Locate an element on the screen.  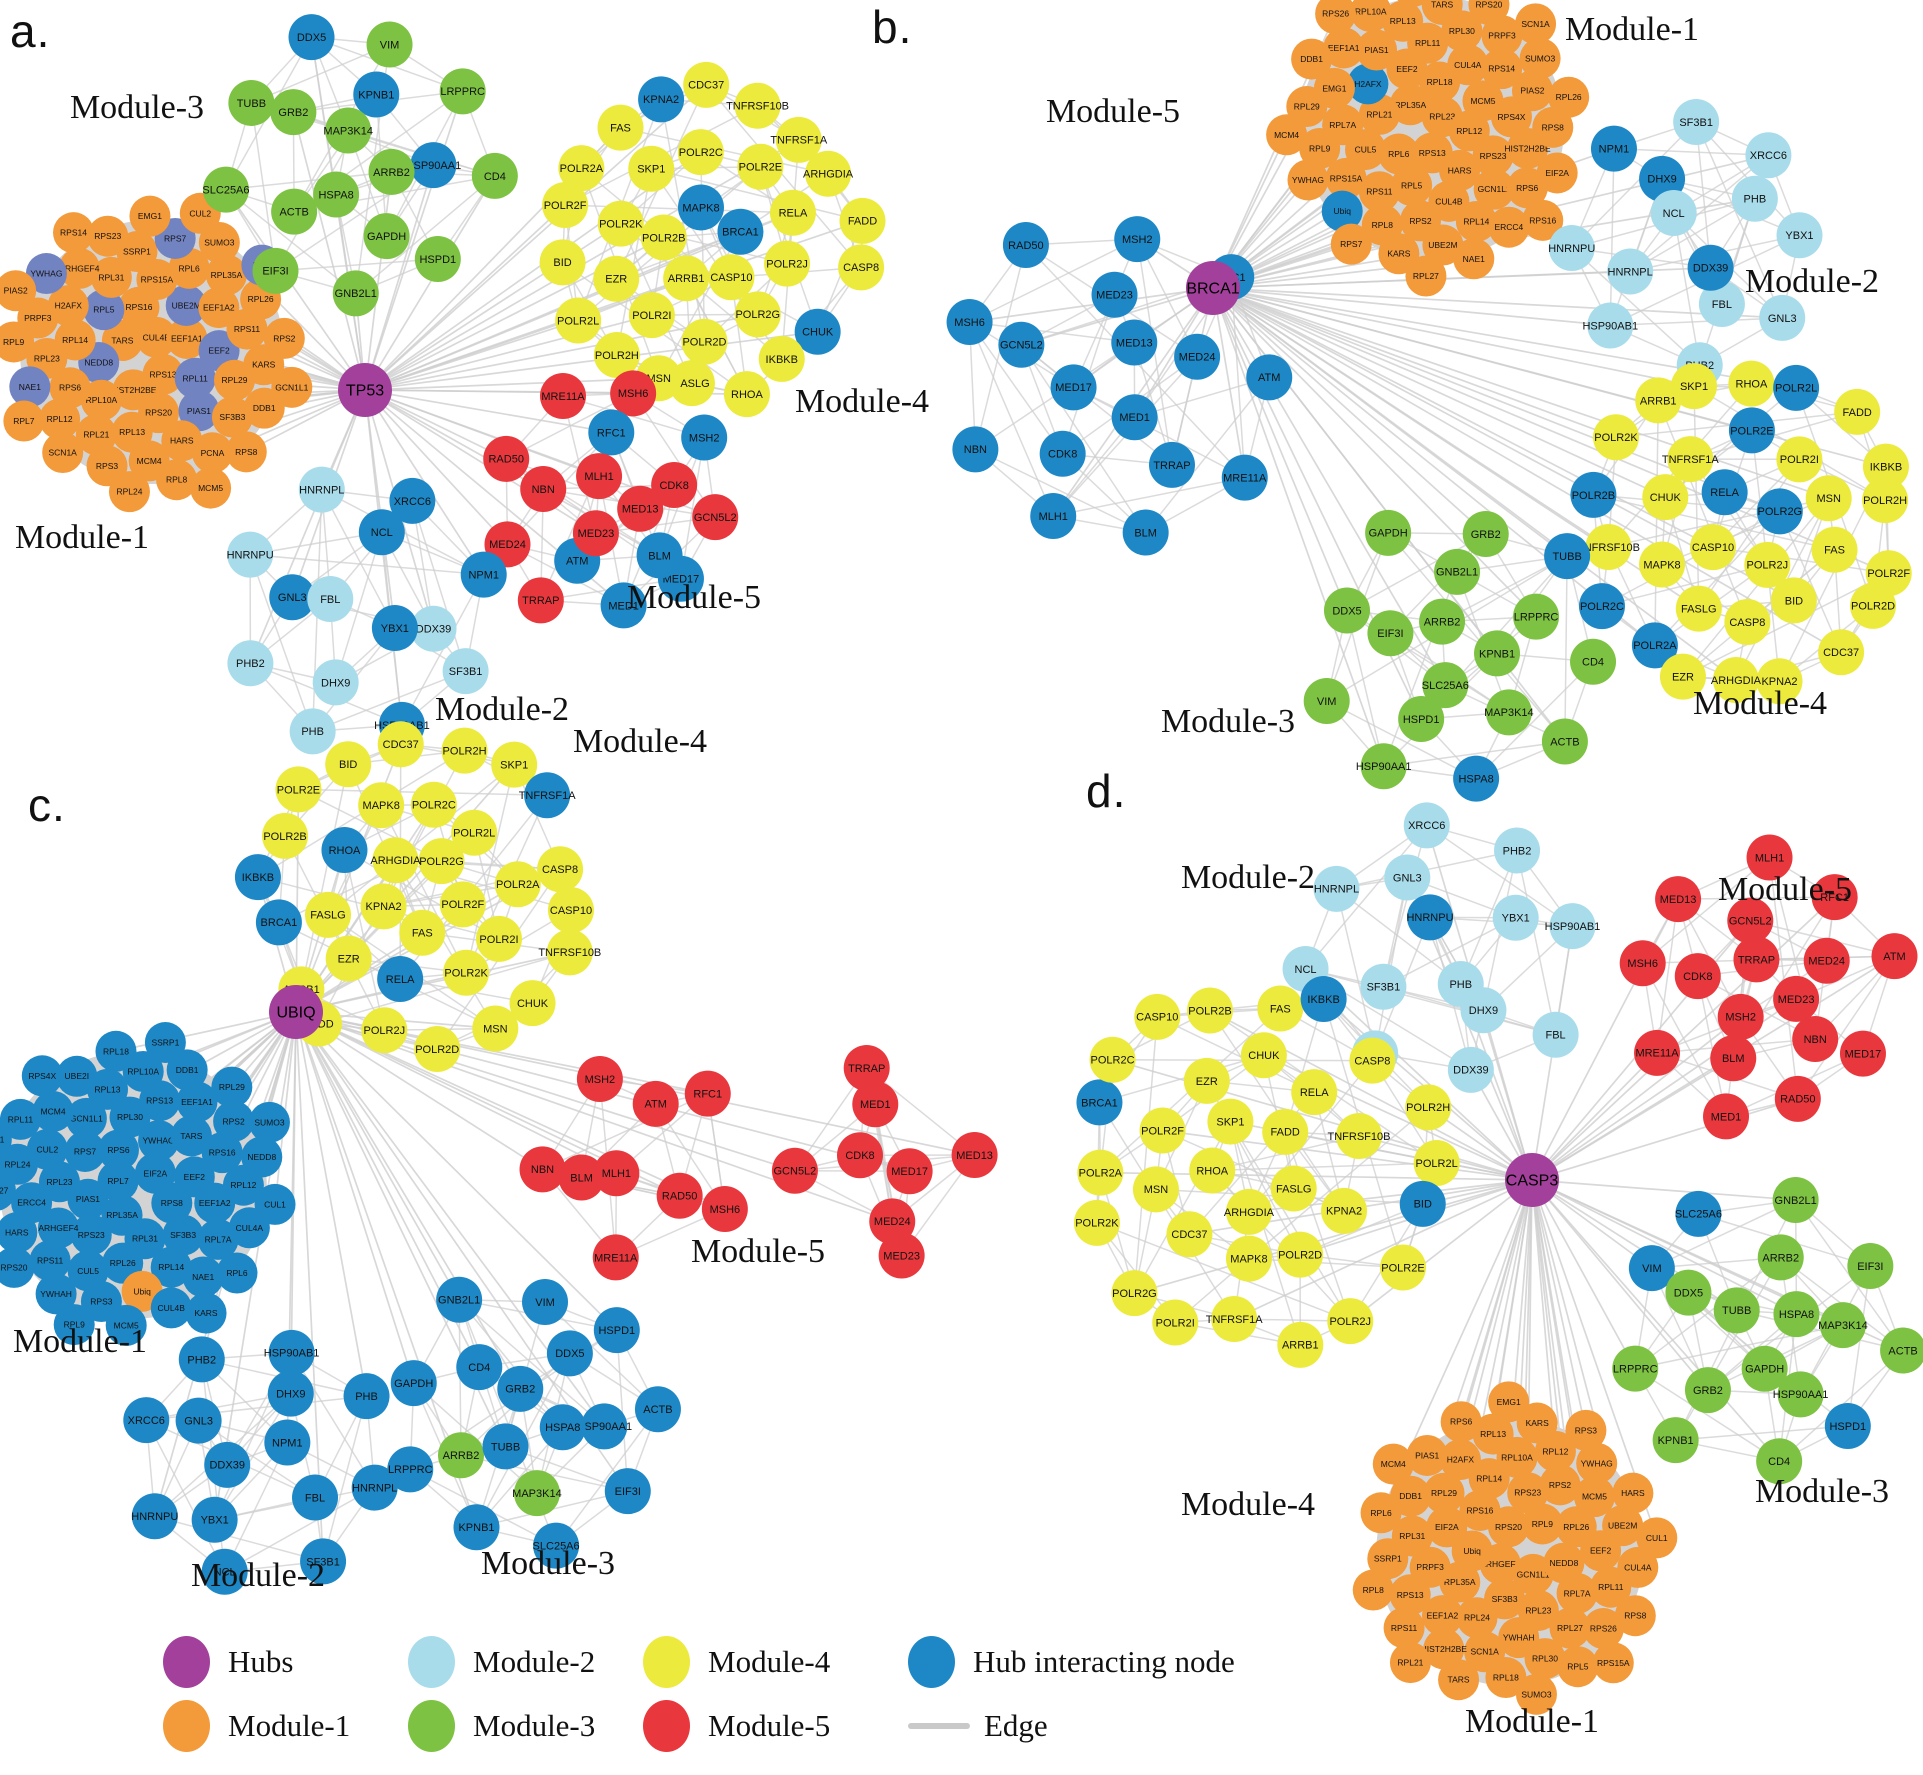
node-POLR2C: POLR2C is located at coordinates (1112, 1059).